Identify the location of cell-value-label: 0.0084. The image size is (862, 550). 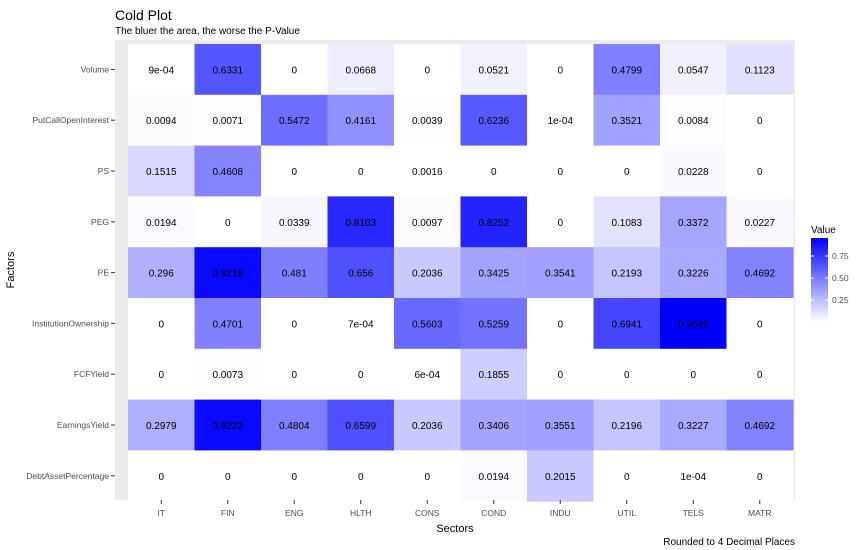
(693, 121).